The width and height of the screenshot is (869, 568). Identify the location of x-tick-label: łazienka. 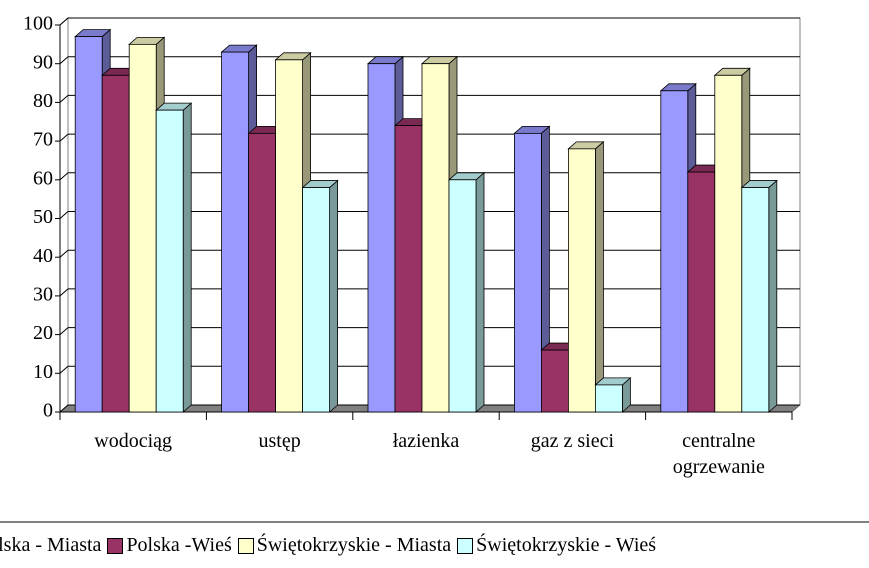
(426, 441).